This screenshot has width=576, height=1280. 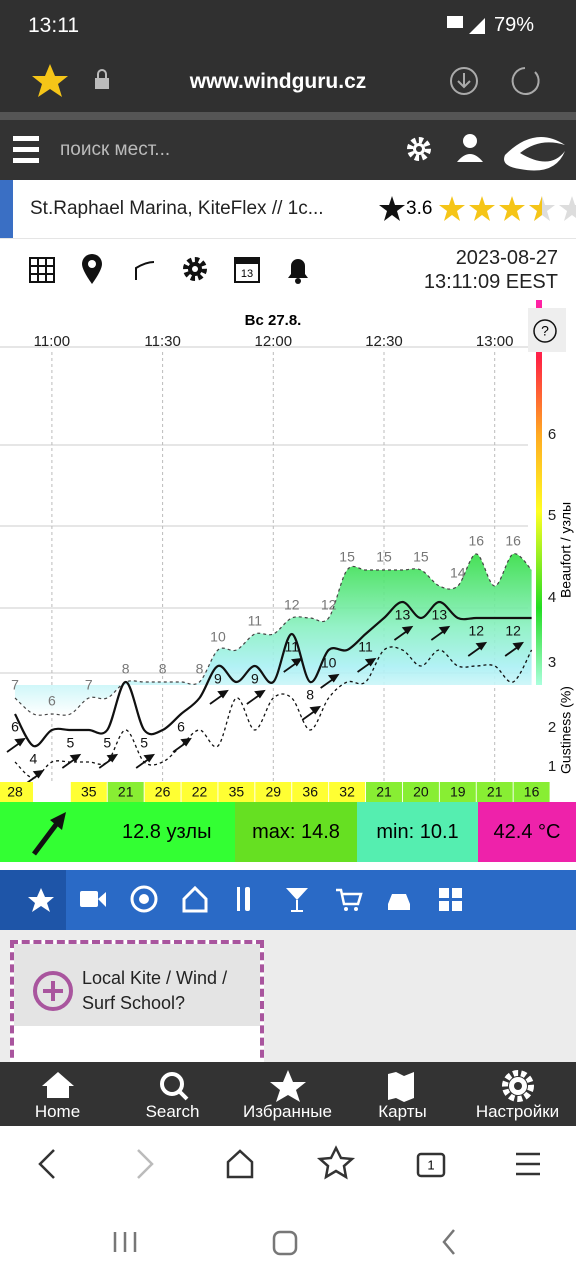 What do you see at coordinates (296, 832) in the screenshot?
I see `max: max: 14.8` at bounding box center [296, 832].